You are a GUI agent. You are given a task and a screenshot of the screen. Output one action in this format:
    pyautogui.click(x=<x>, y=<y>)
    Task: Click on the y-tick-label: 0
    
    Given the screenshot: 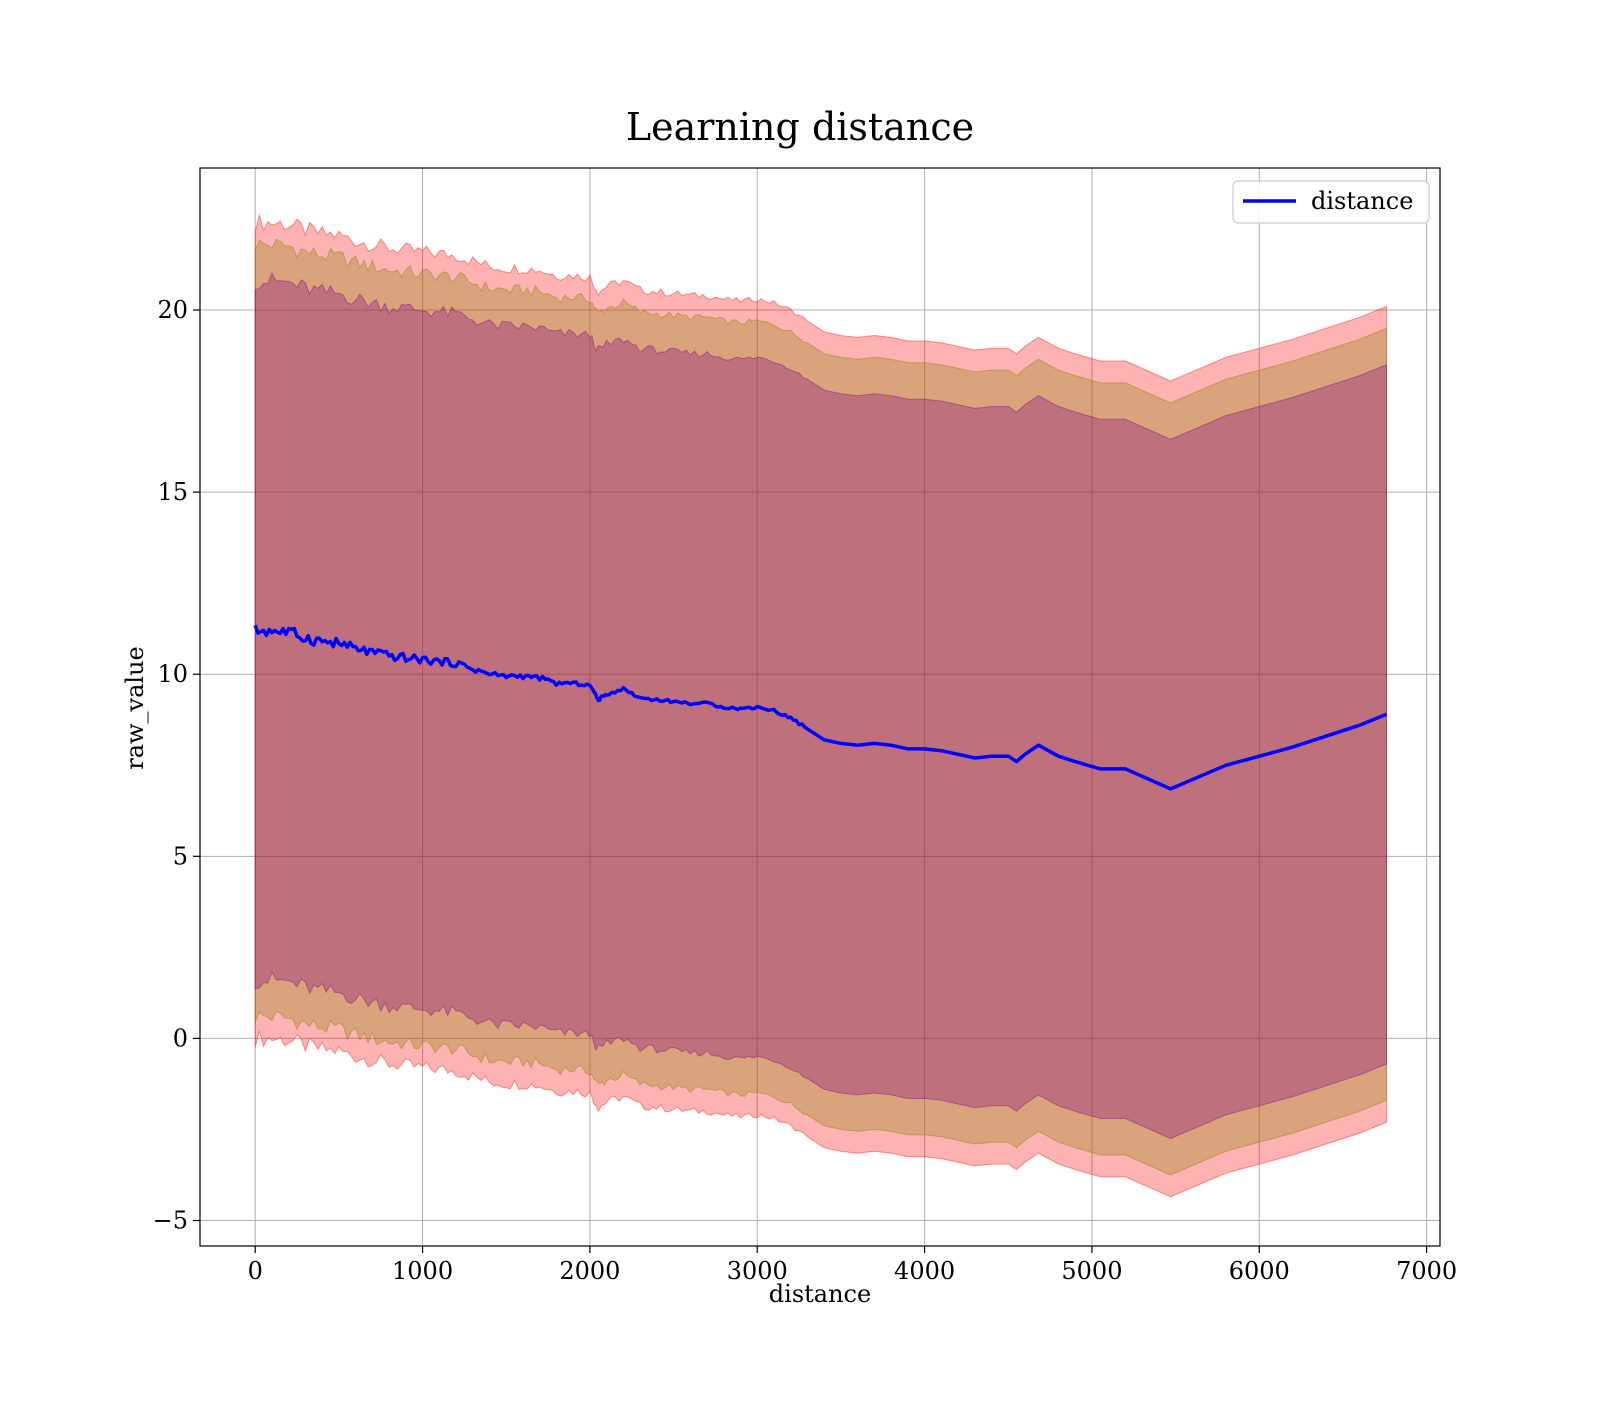 What is the action you would take?
    pyautogui.click(x=180, y=1038)
    